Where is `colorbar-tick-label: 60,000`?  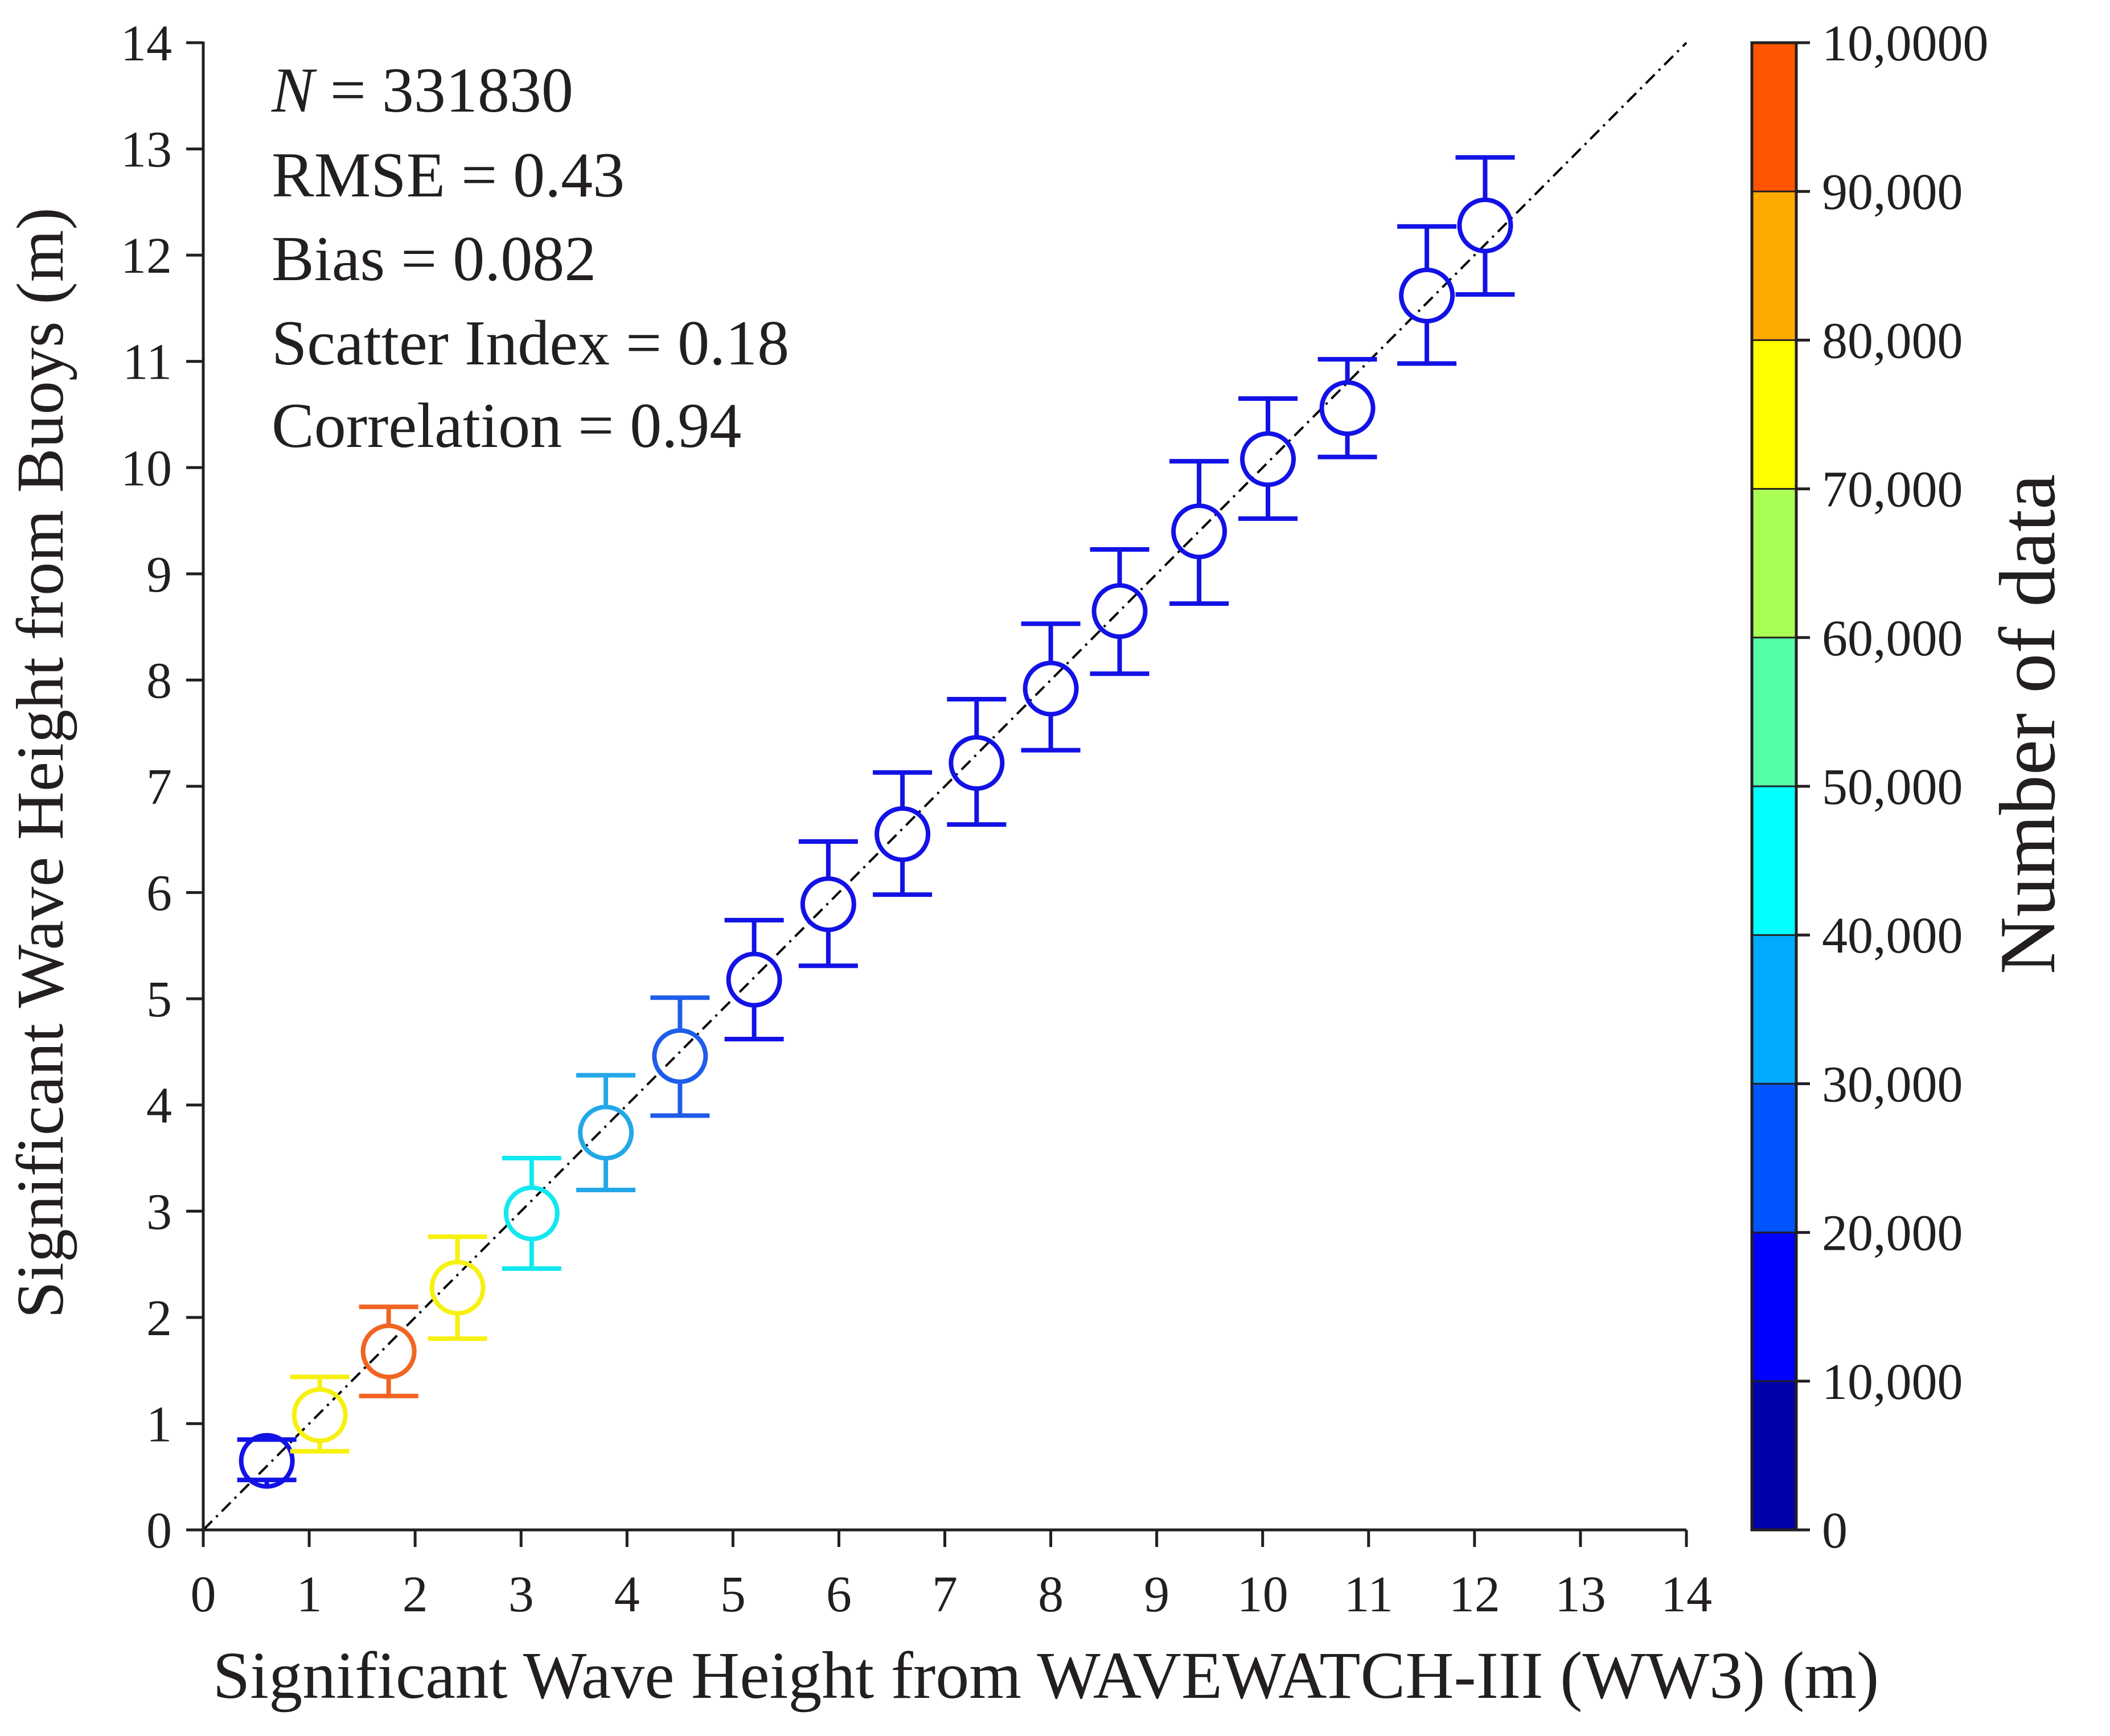 colorbar-tick-label: 60,000 is located at coordinates (1892, 639).